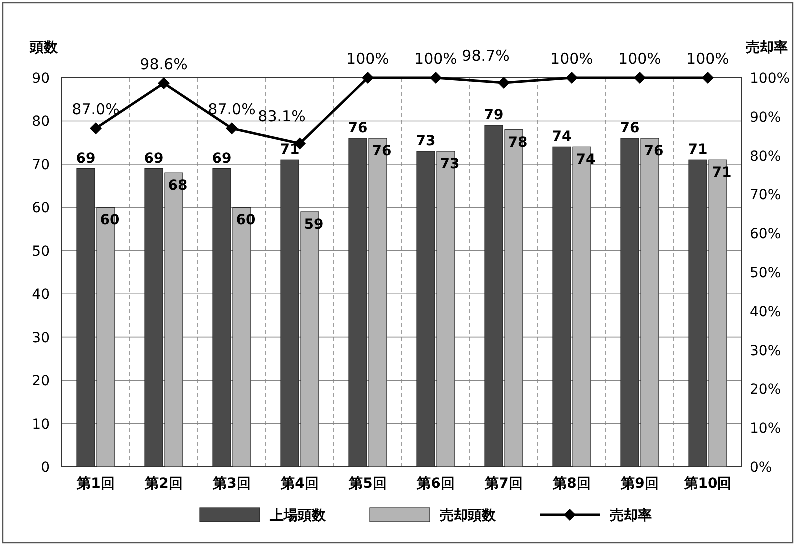  Describe the element at coordinates (41, 424) in the screenshot. I see `y-tick-label: 10` at that location.